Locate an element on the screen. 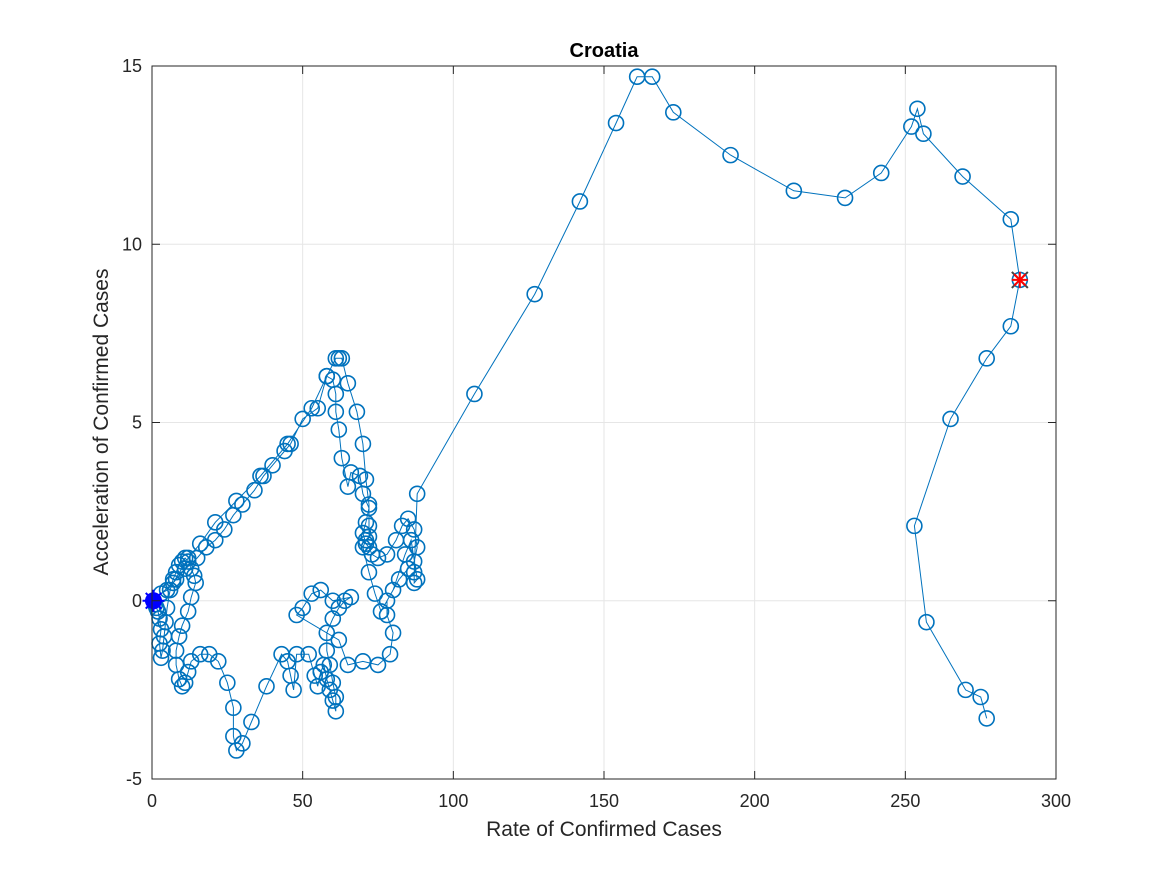 The image size is (1167, 875). x-tick-label: 300 is located at coordinates (1056, 801).